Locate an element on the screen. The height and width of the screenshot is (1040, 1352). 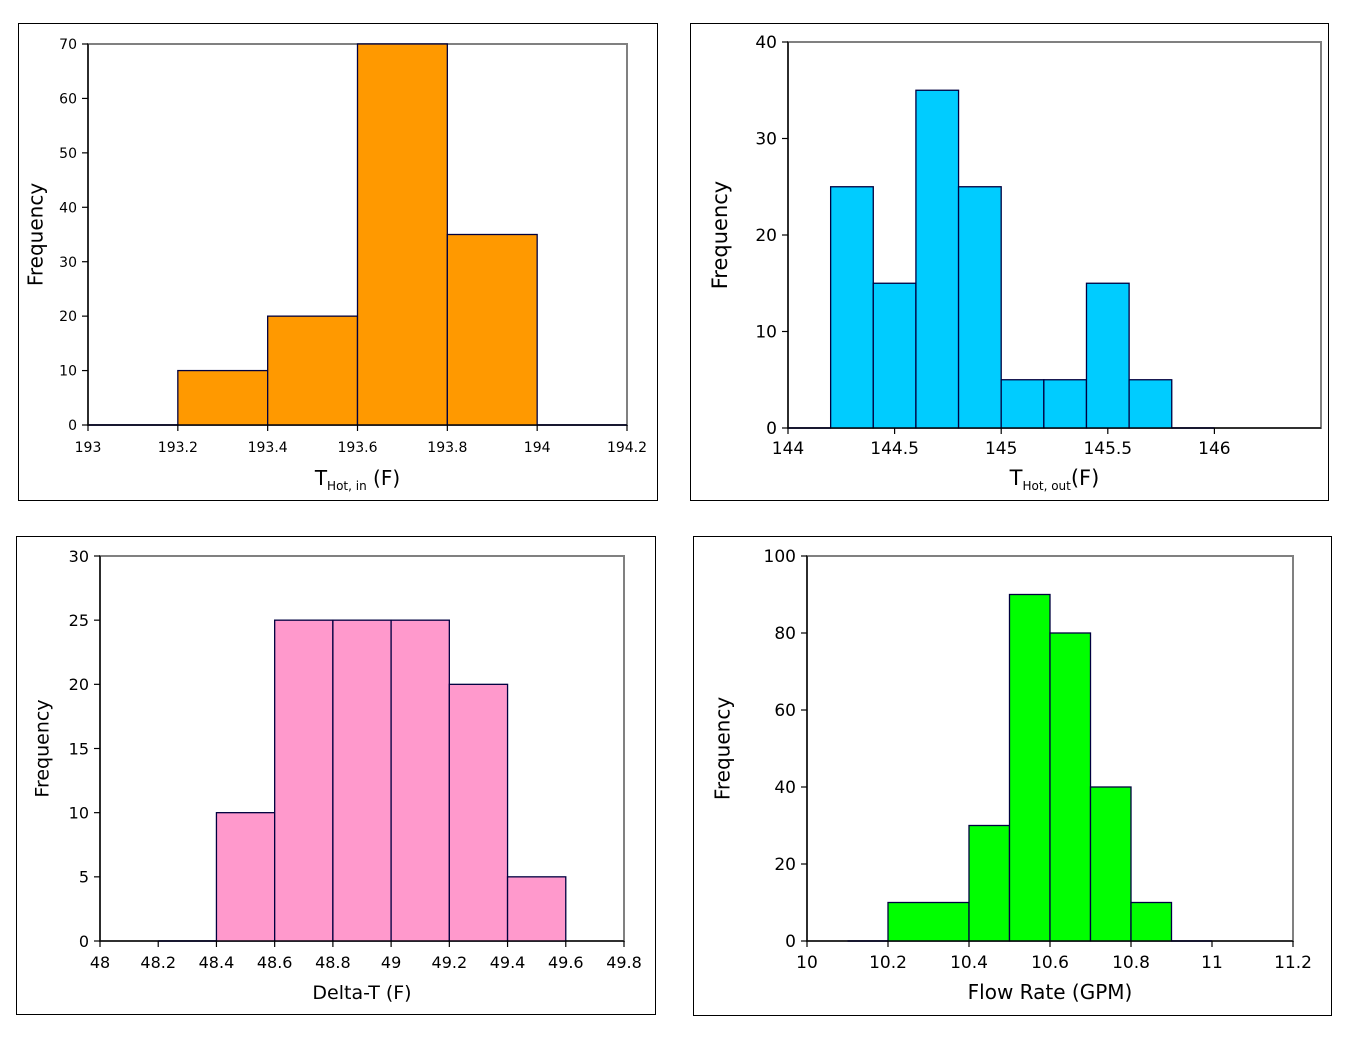
x-tick-label: 48.2 is located at coordinates (158, 962).